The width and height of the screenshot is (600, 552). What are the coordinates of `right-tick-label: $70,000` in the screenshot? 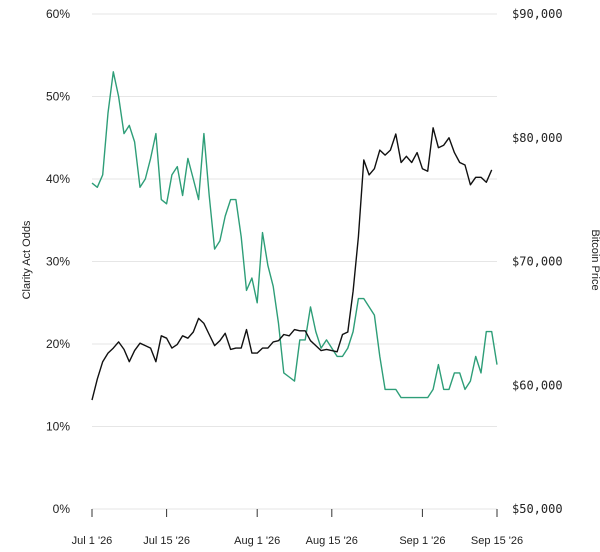 It's located at (537, 262).